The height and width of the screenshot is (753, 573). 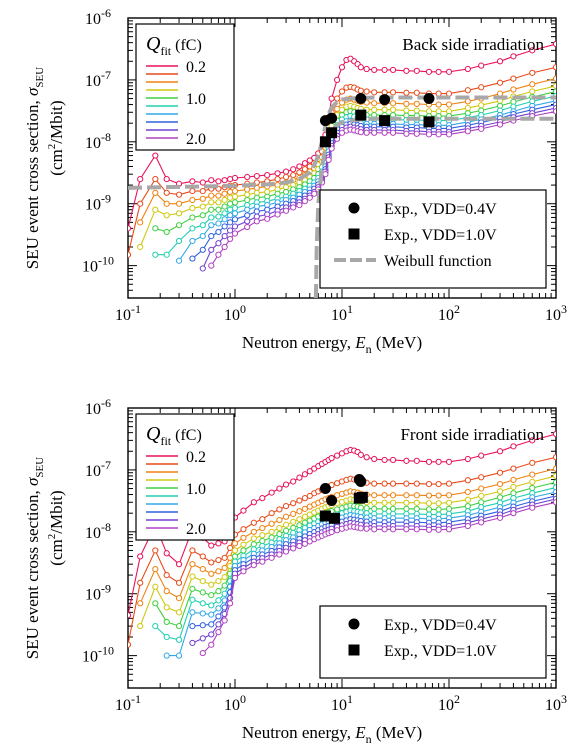 I want to click on y-axis-unit: (cm2/Mbit), so click(x=56, y=527).